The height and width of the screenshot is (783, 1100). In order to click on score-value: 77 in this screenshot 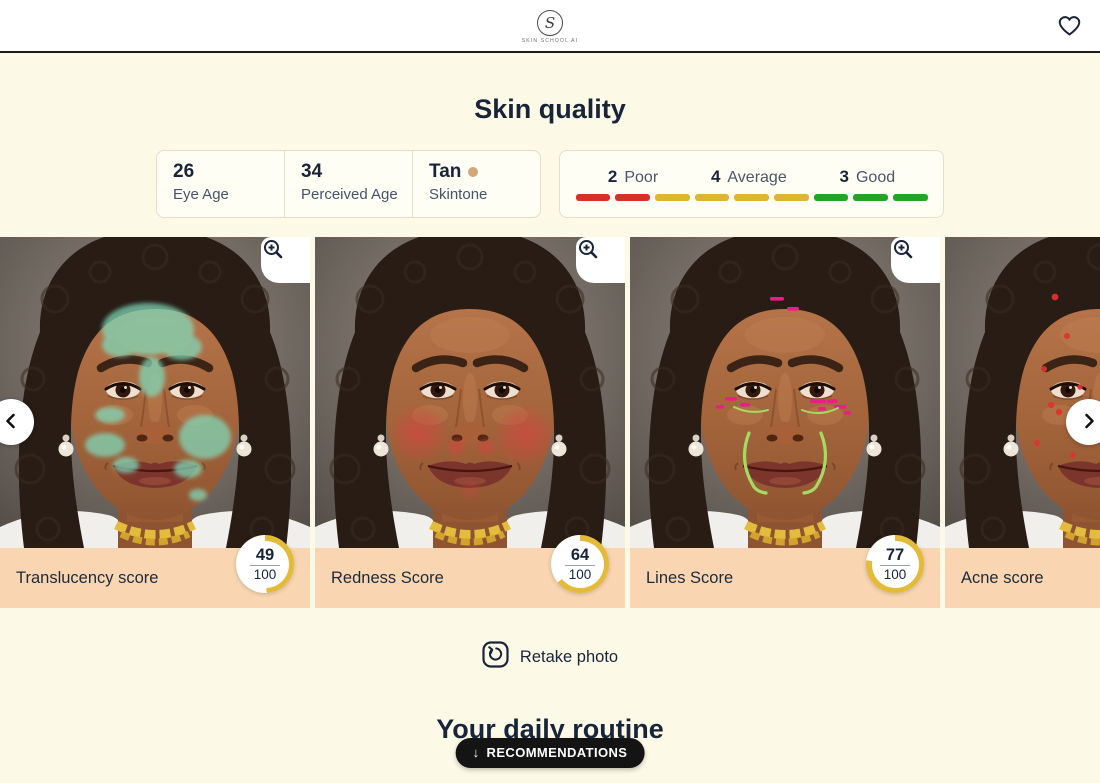, I will do `click(895, 554)`.